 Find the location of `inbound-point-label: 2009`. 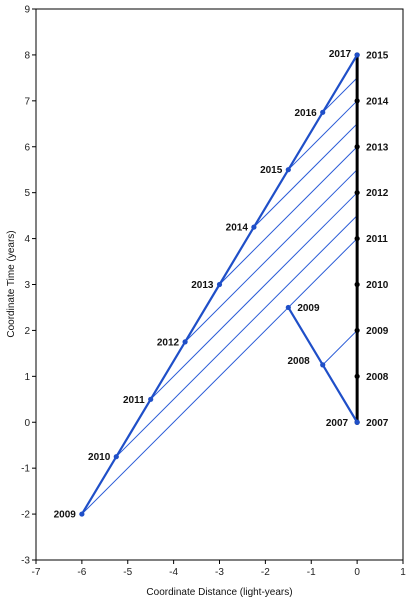

inbound-point-label: 2009 is located at coordinates (65, 515).